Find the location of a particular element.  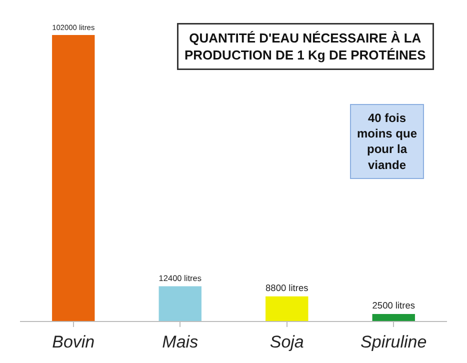

x-tick-label: Soja is located at coordinates (287, 342).